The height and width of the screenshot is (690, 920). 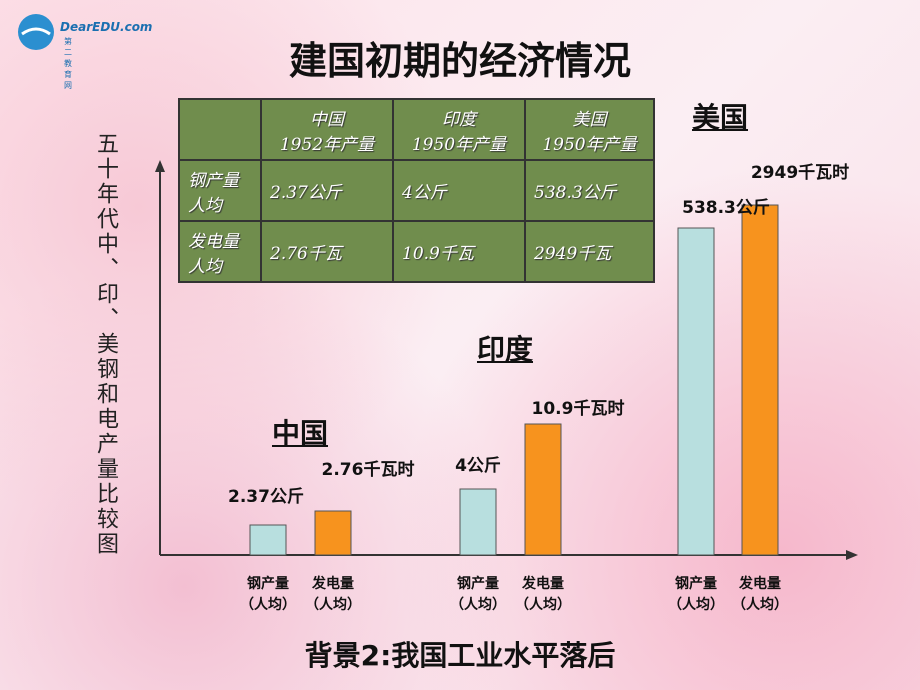 I want to click on table-cell: 10.9千瓦, so click(x=459, y=251).